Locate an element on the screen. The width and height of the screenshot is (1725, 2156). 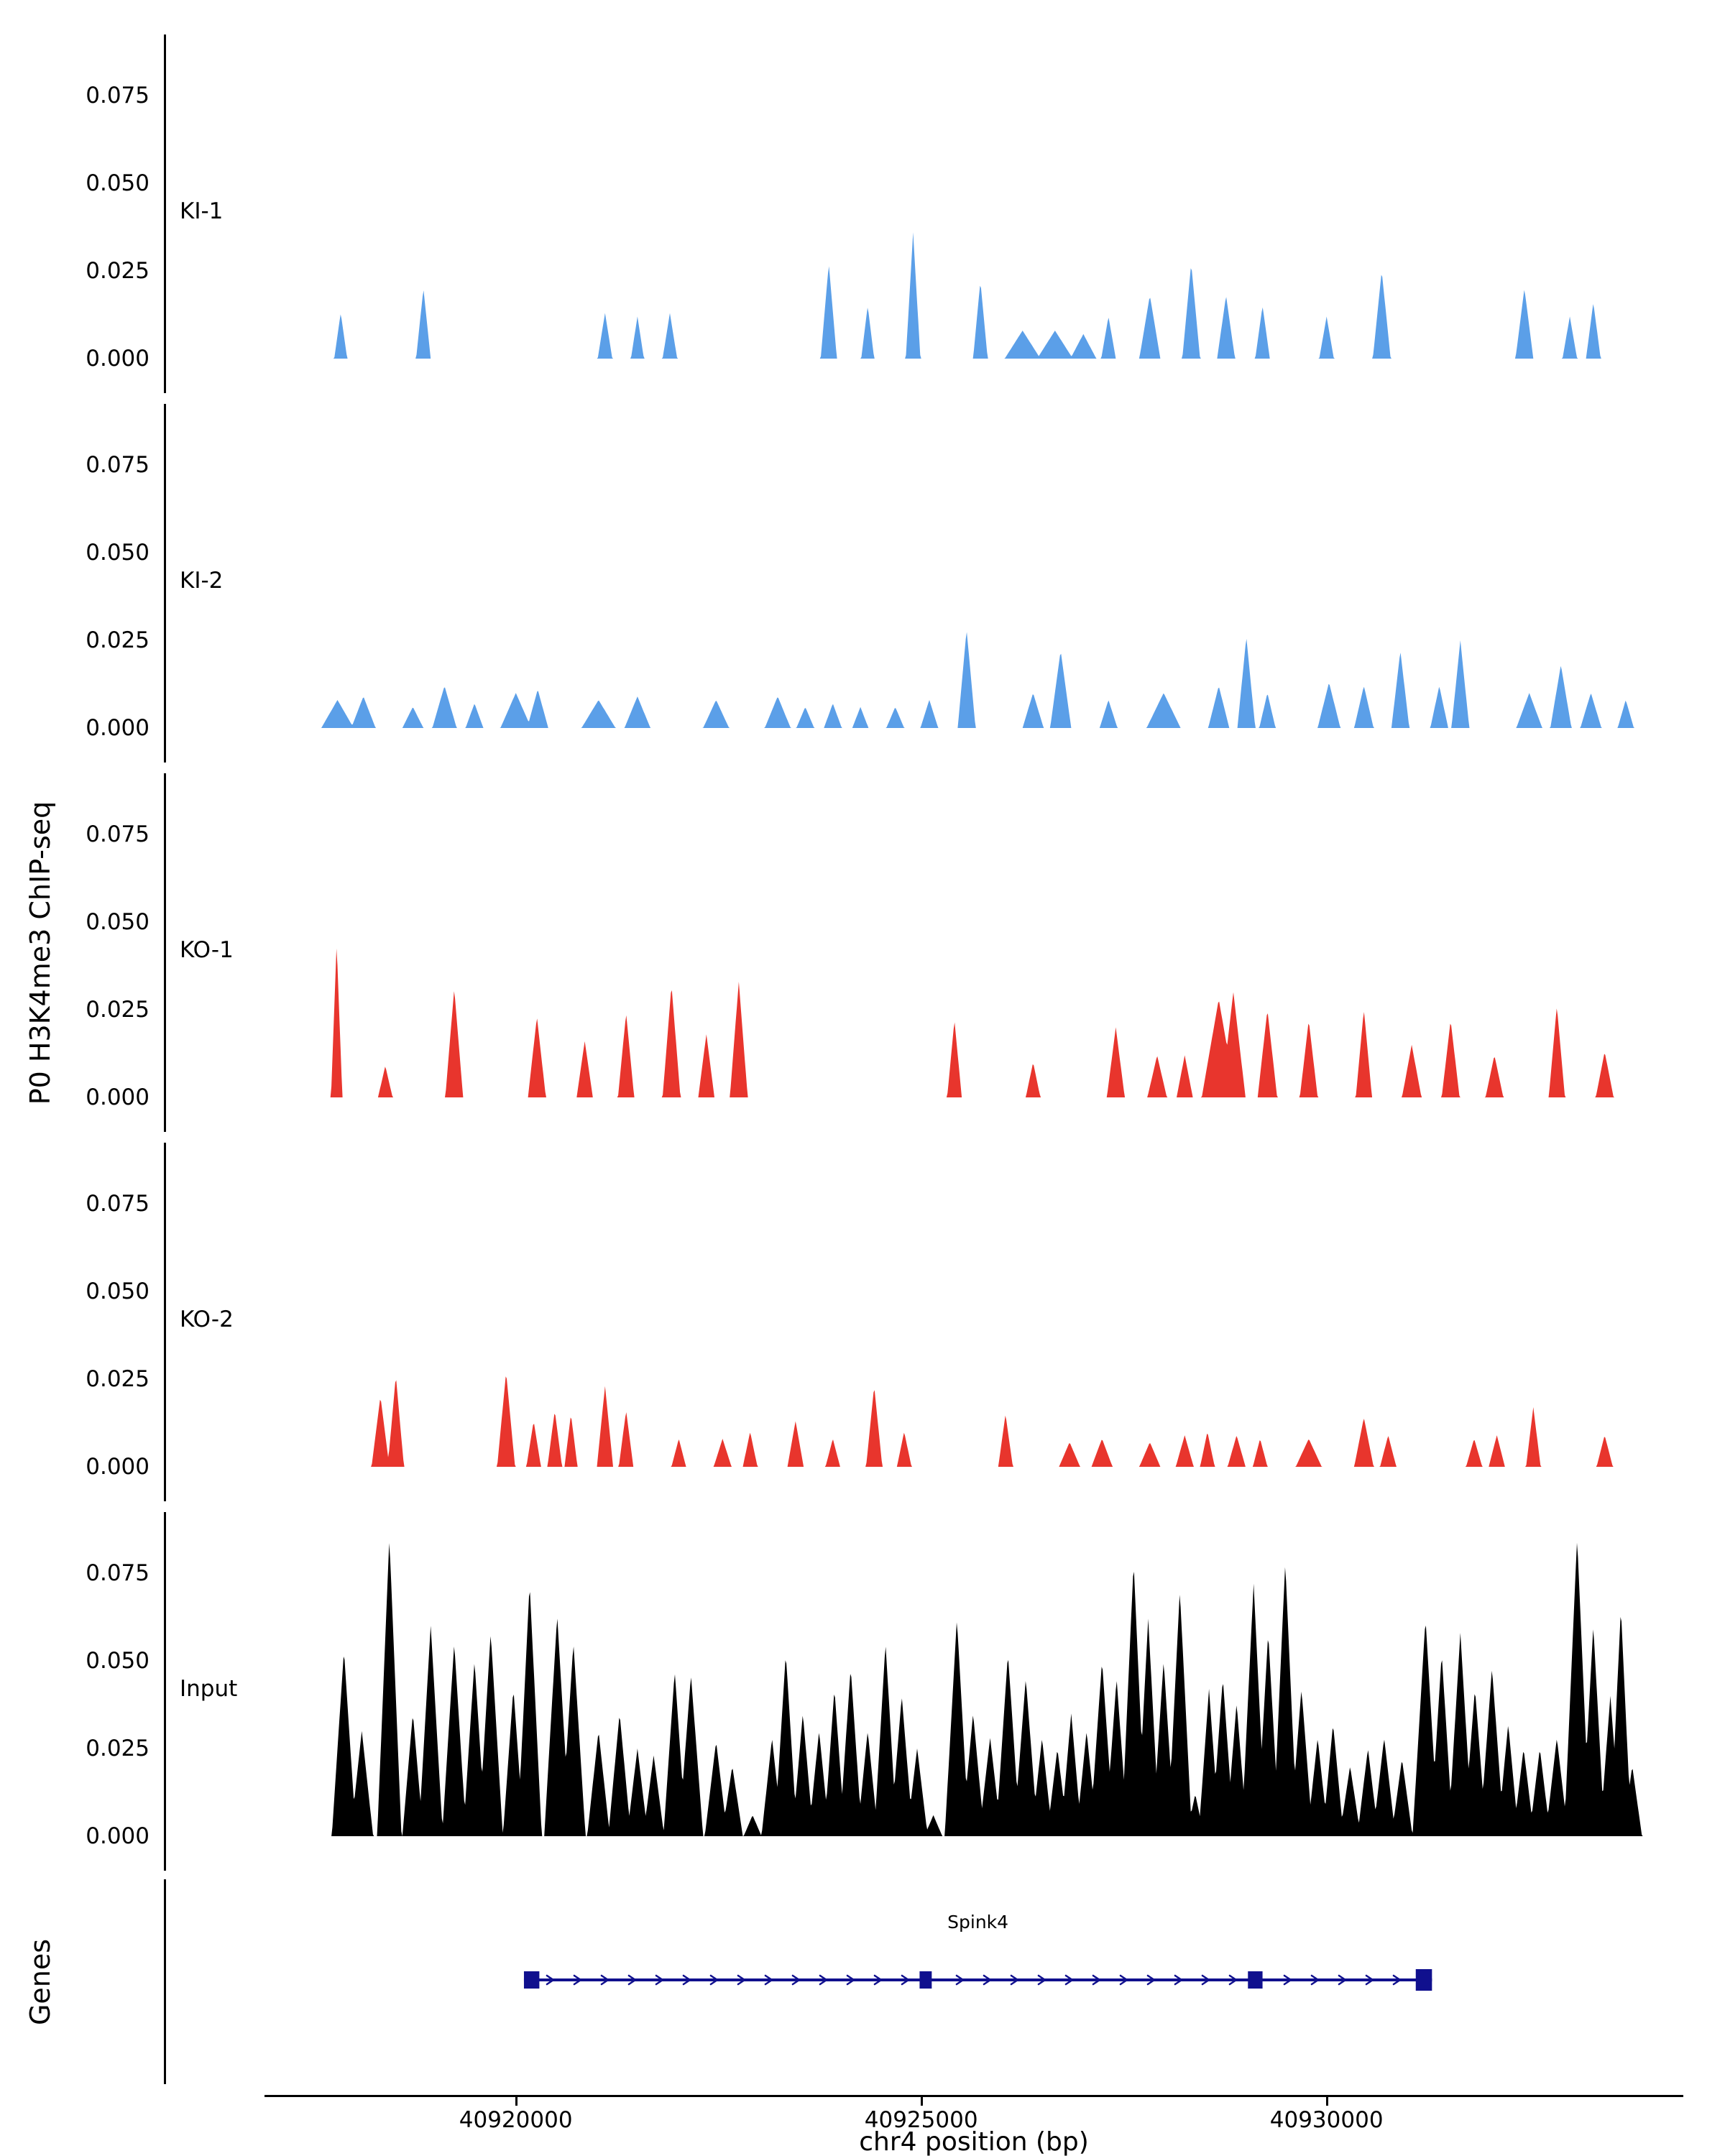
x-tick-label: 40920000 is located at coordinates (516, 2120).